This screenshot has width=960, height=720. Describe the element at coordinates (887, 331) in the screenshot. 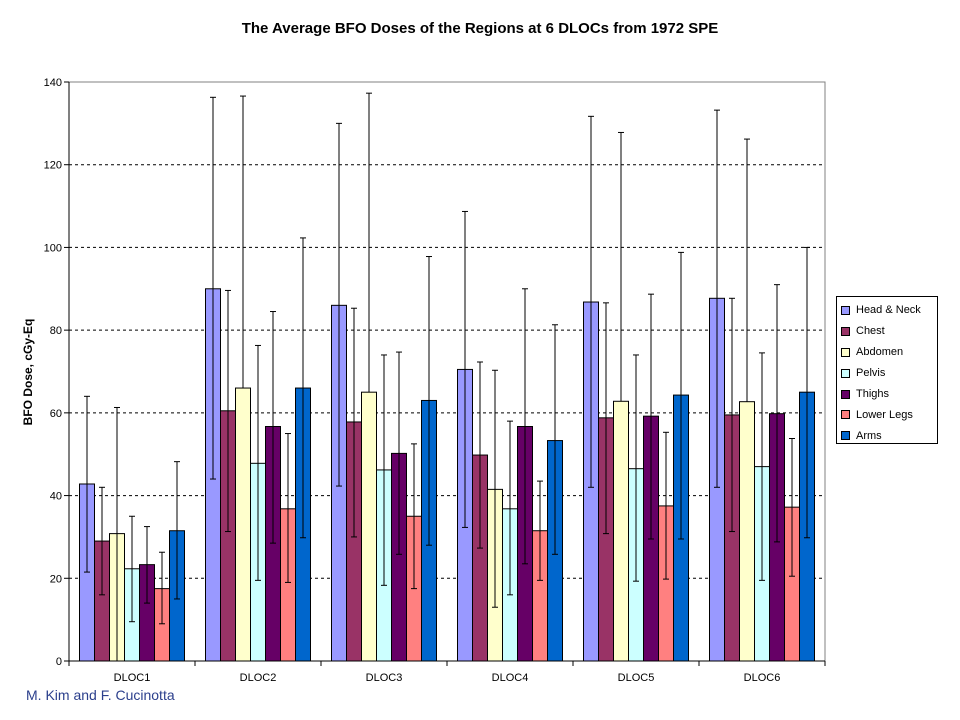

I see `legend-item: Chest` at that location.